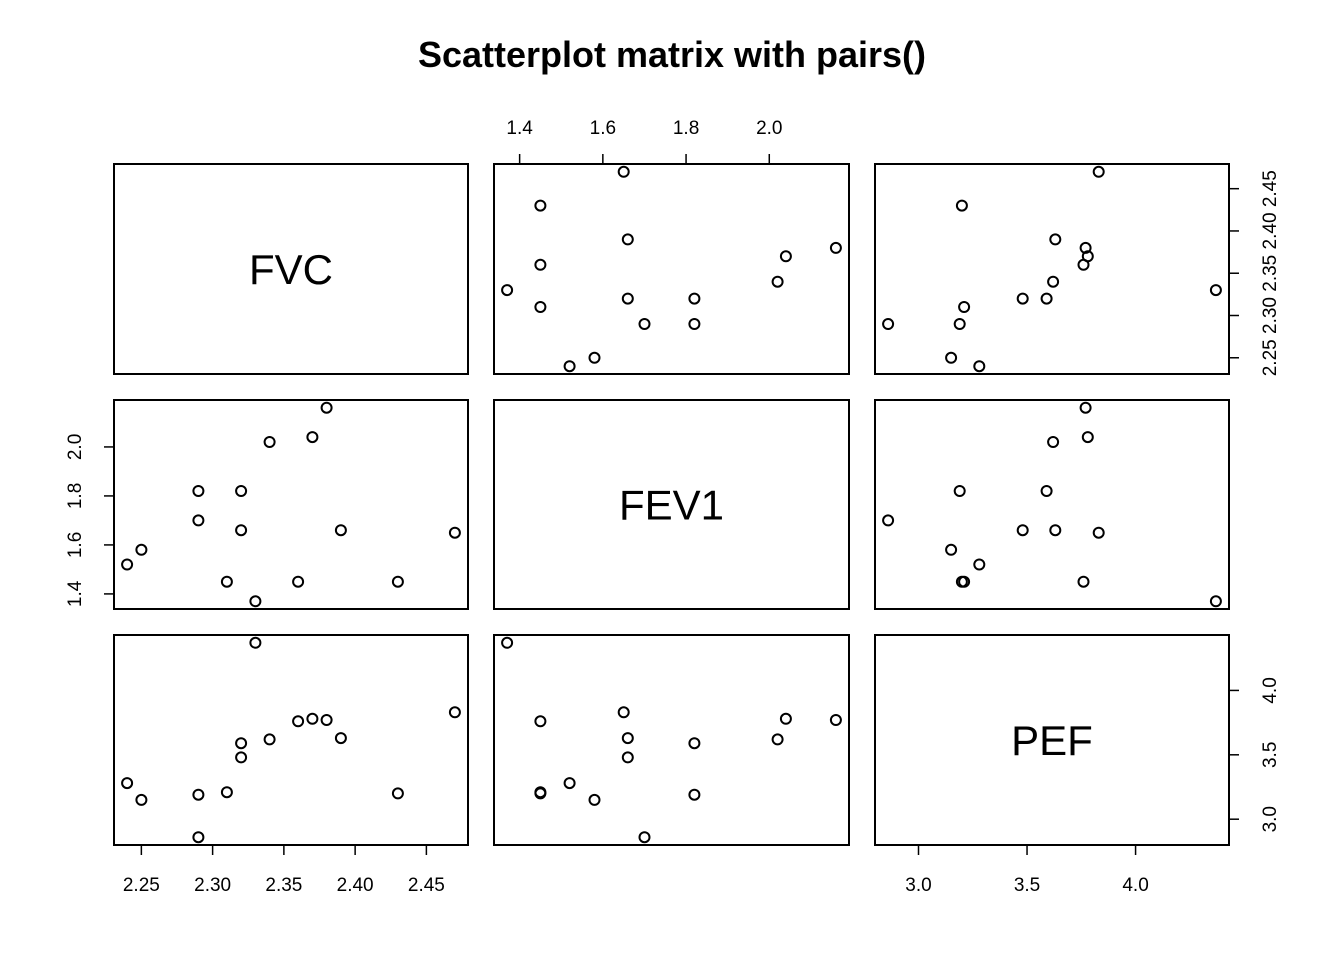  I want to click on panel-fev1-vs-fvc, so click(291, 504).